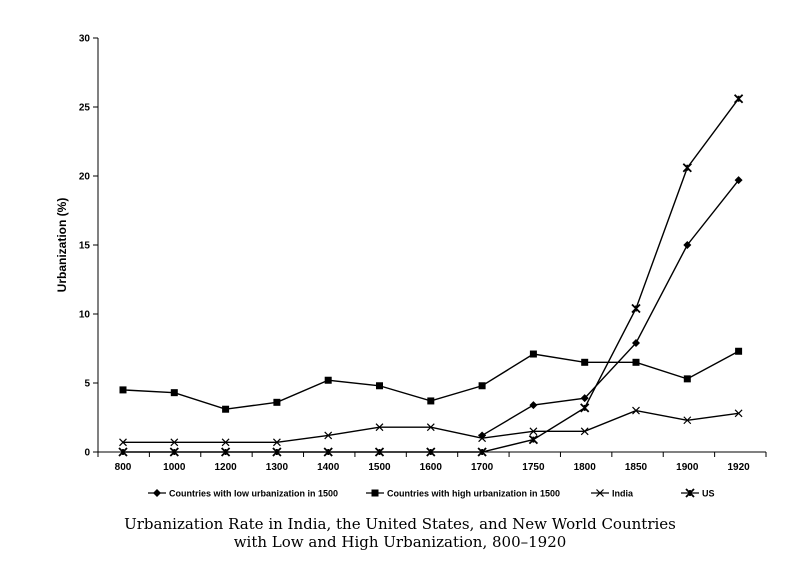 This screenshot has height=569, width=800. Describe the element at coordinates (87, 384) in the screenshot. I see `y-tick-label: 5` at that location.